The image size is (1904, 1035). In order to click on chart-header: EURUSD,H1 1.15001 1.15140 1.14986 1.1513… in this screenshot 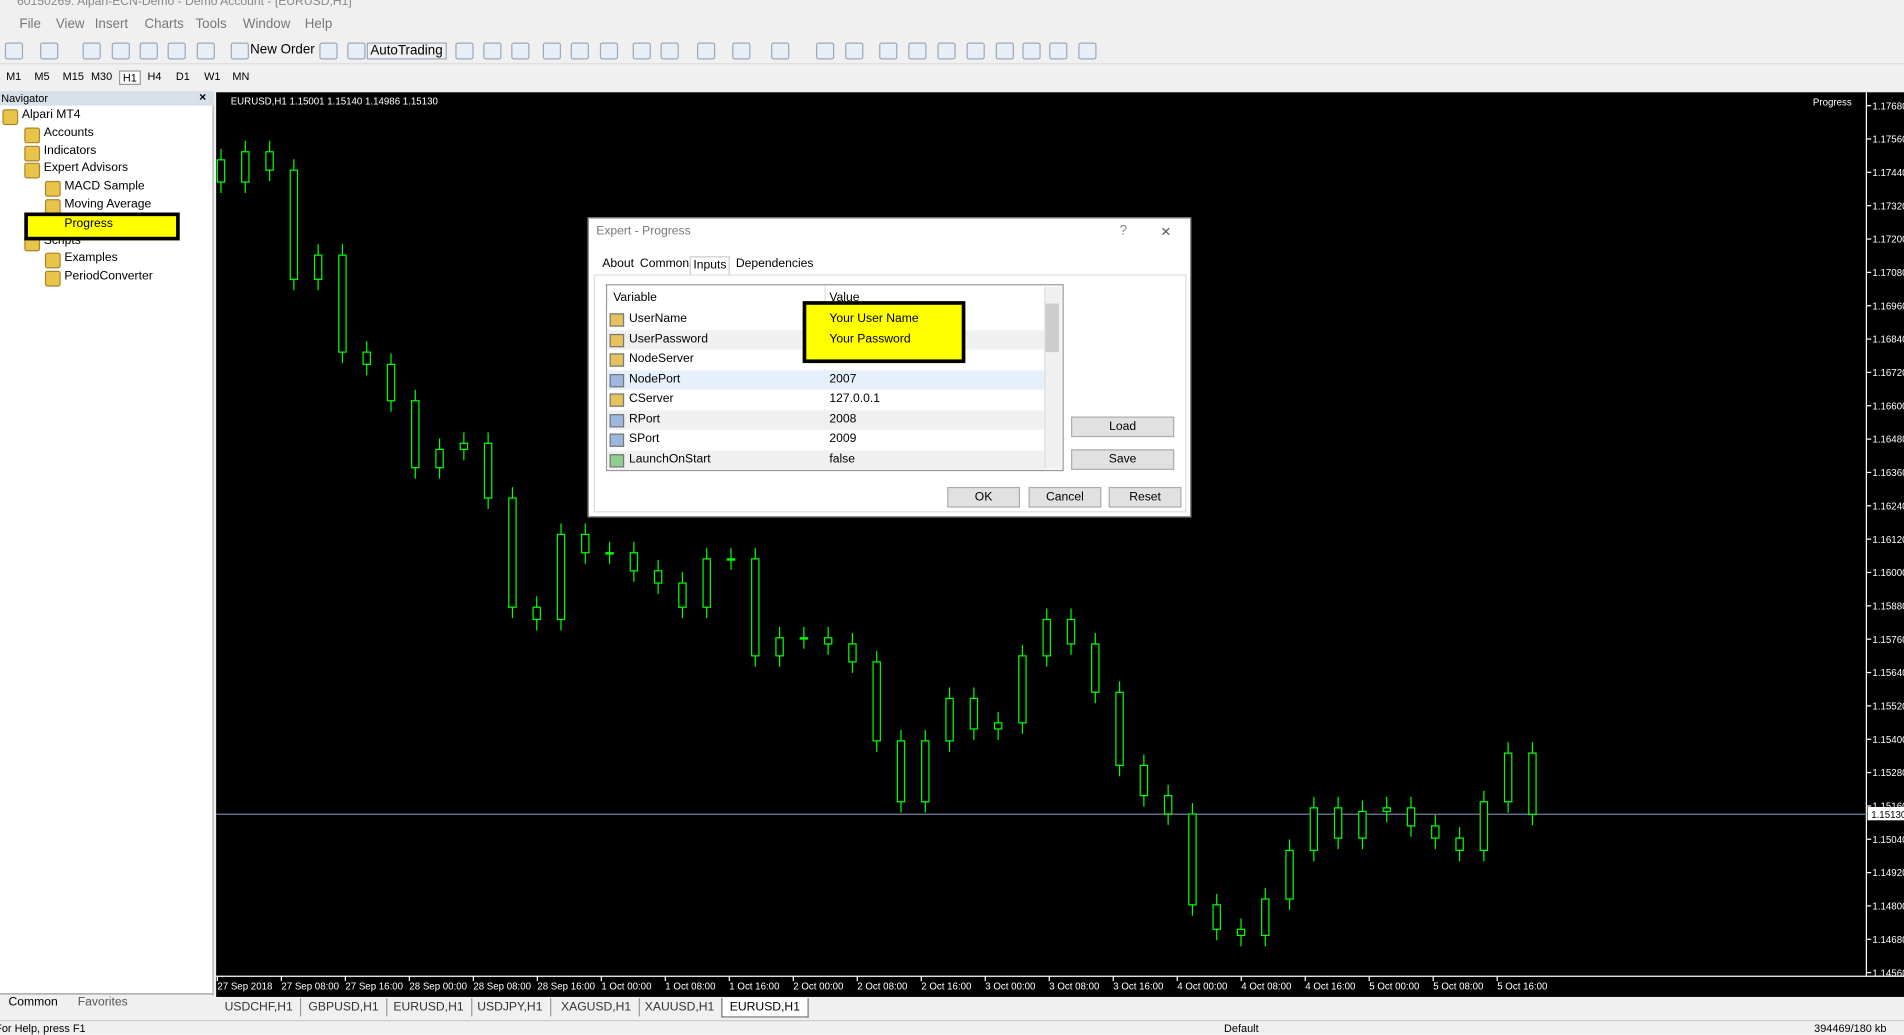, I will do `click(335, 101)`.